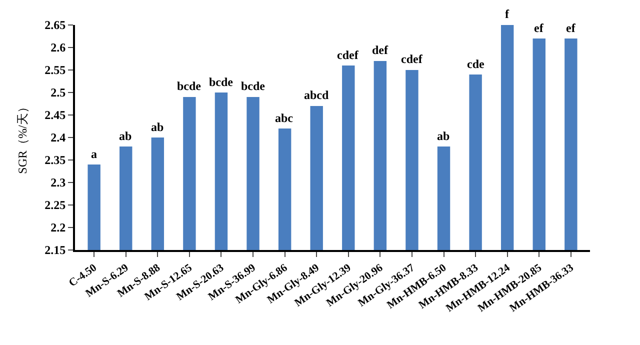  What do you see at coordinates (55, 250) in the screenshot?
I see `y-tick-label: 2.15` at bounding box center [55, 250].